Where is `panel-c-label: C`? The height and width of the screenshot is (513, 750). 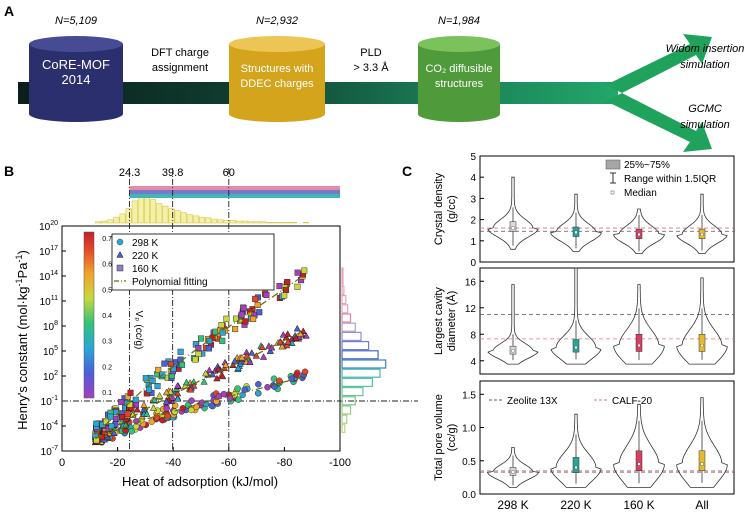
panel-c-label: C is located at coordinates (407, 171).